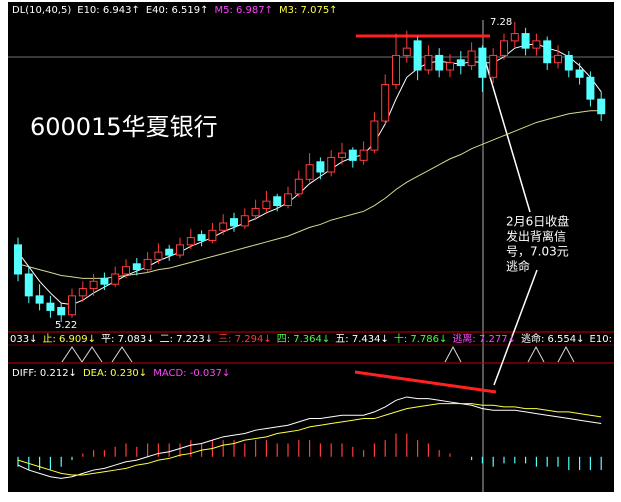 This screenshot has height=502, width=621. I want to click on header-item: DEA: 0.230↓, so click(115, 373).